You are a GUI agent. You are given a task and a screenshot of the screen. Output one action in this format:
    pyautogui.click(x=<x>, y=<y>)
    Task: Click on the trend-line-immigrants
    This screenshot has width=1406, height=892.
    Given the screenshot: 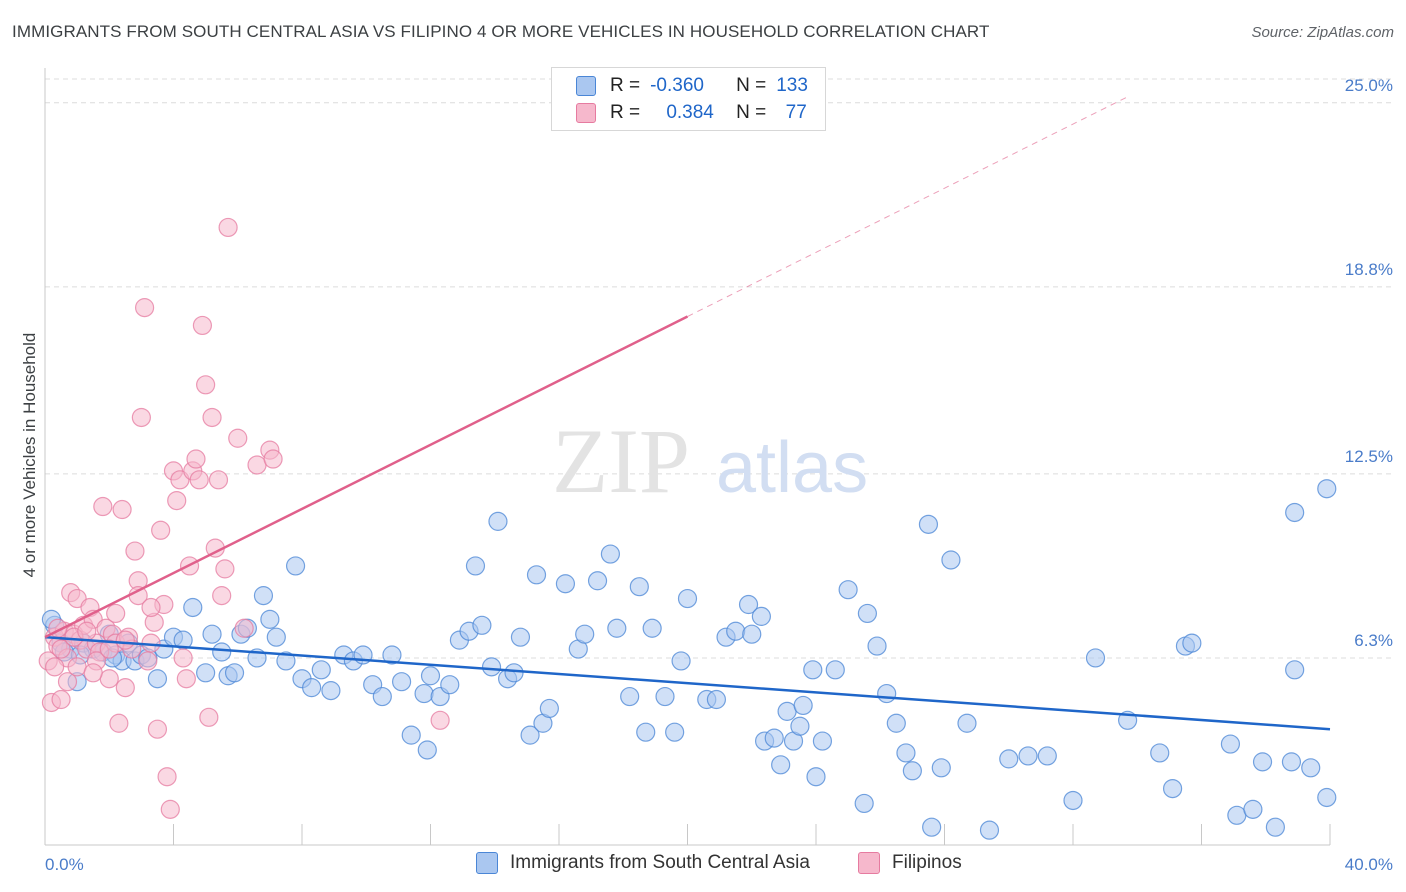 What is the action you would take?
    pyautogui.click(x=687, y=683)
    